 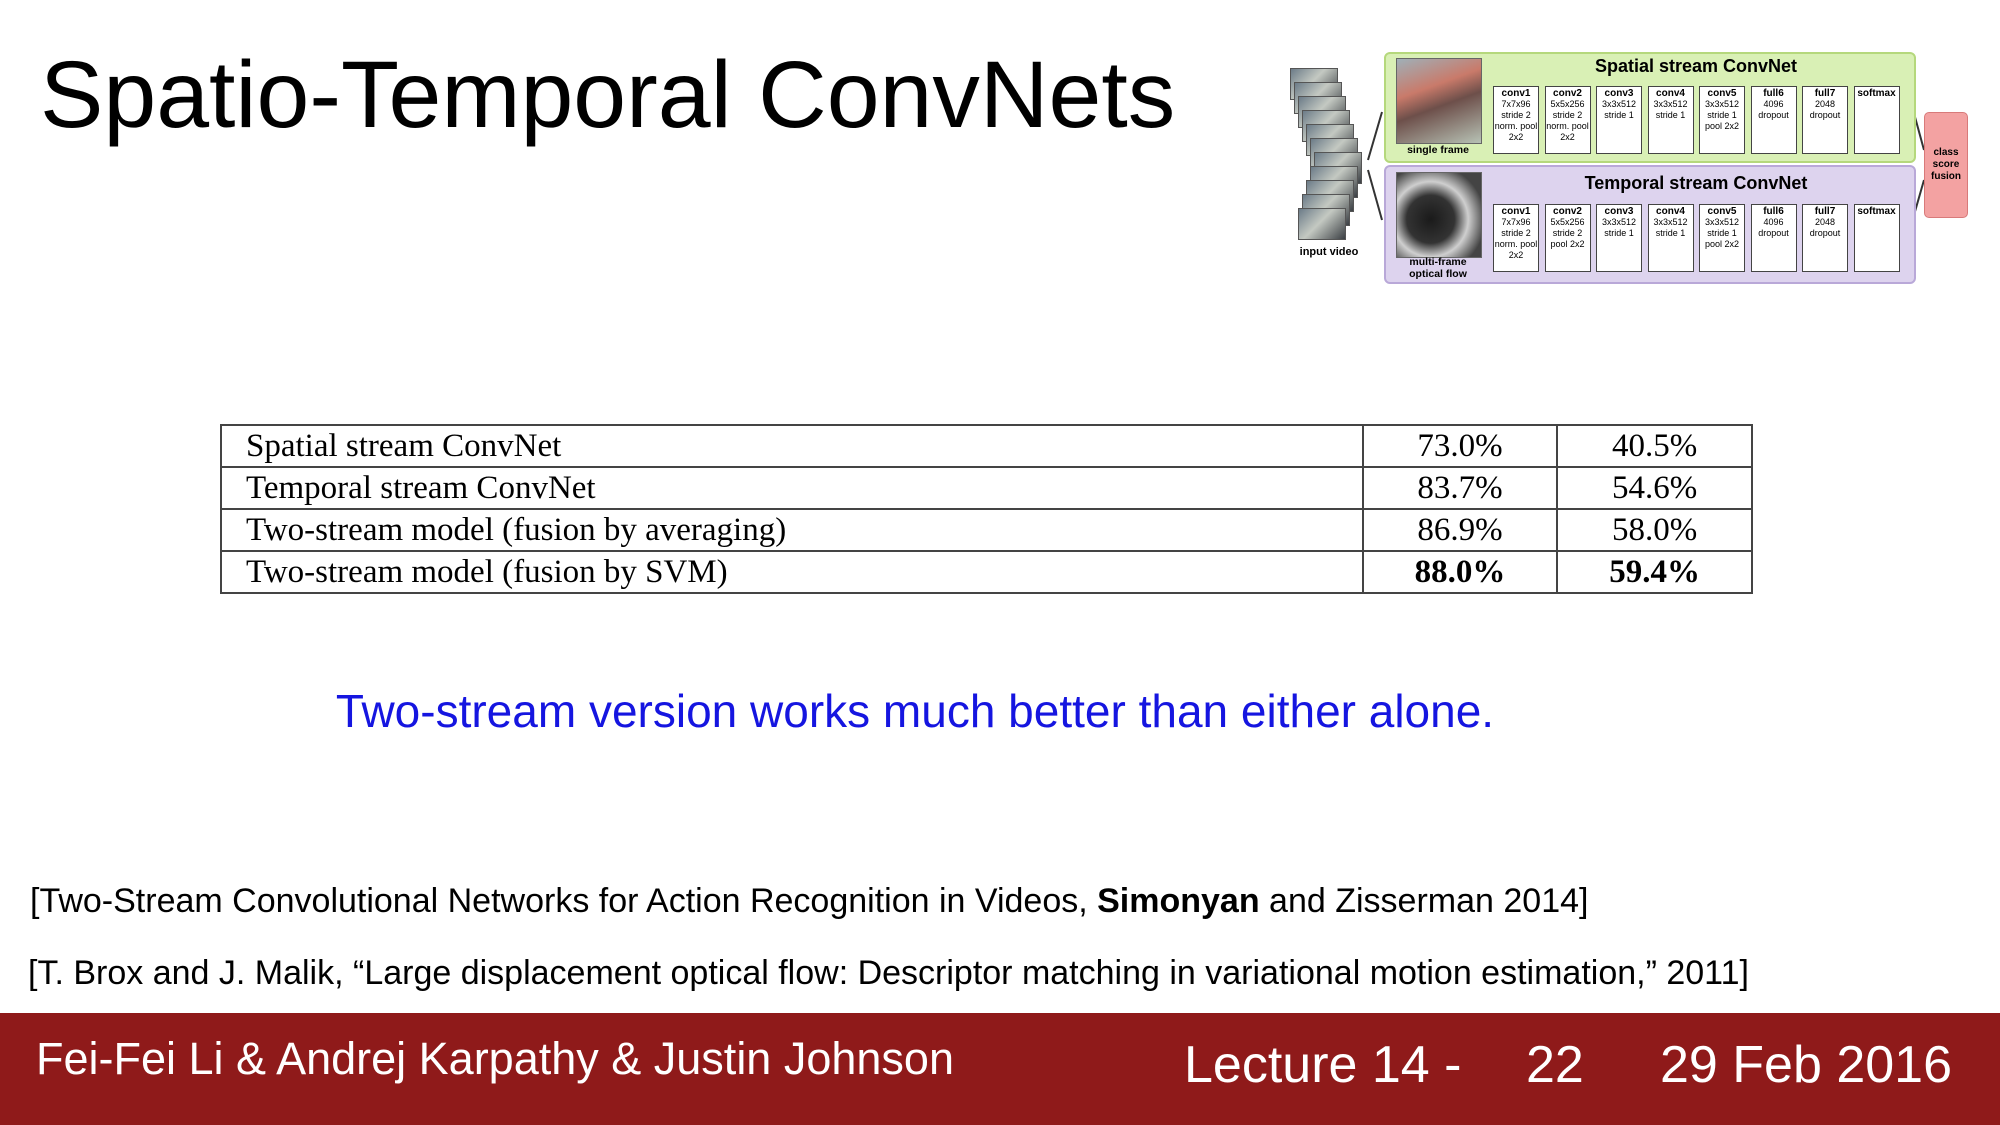 I want to click on temporal-layer-conv1: conv1 7x7x96 stride 2 norm. pool 2x2, so click(x=1516, y=238).